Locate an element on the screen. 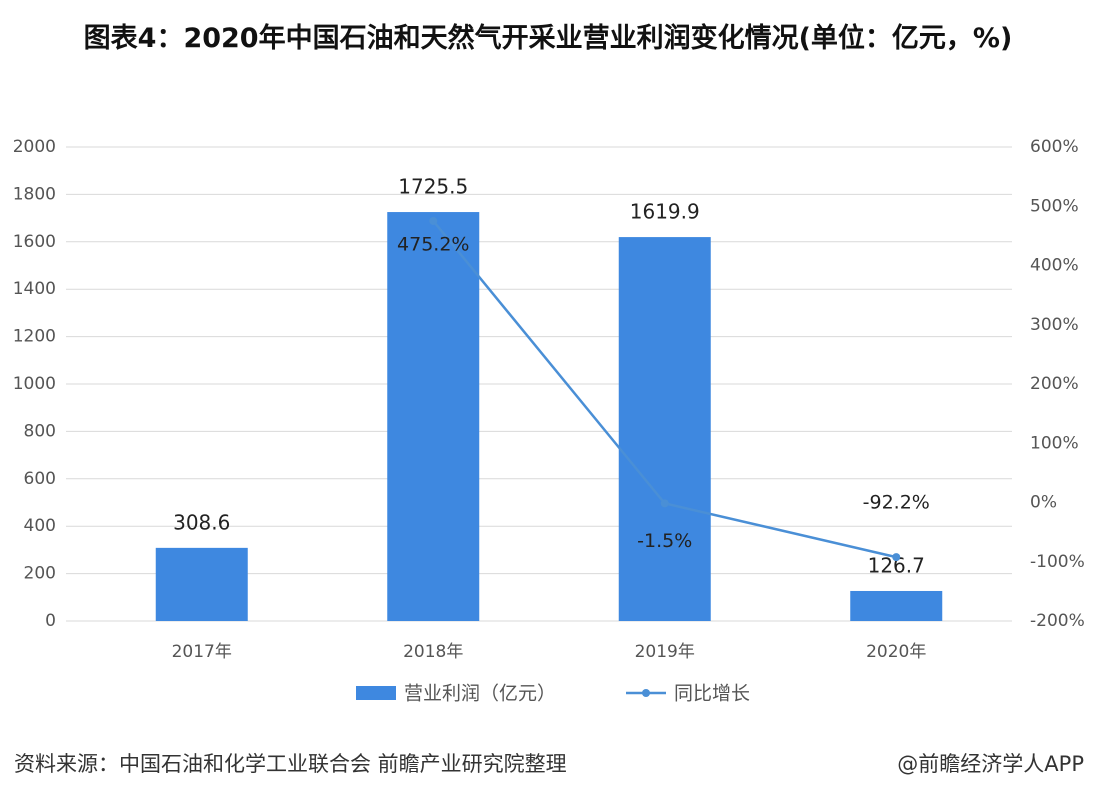 This screenshot has width=1096, height=804. y-tick-label: 400 is located at coordinates (40, 526).